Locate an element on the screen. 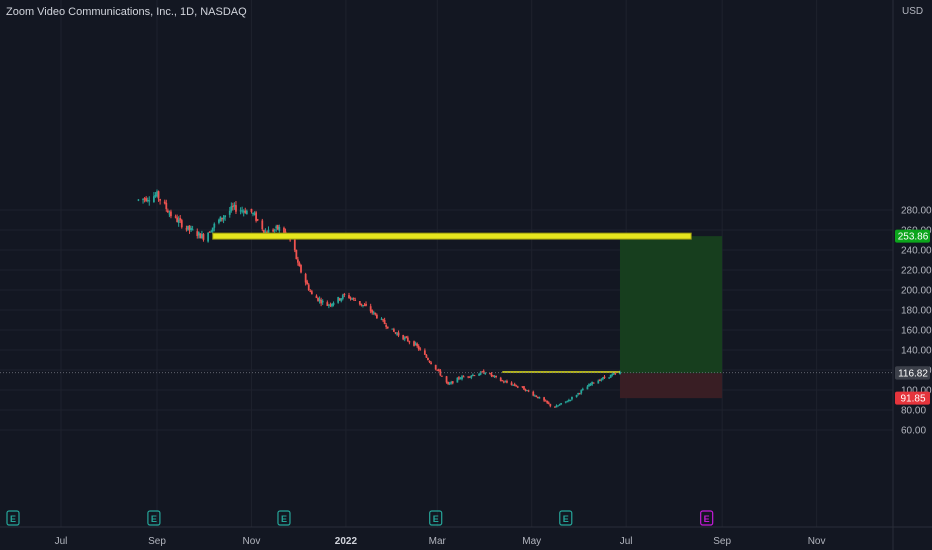 This screenshot has height=550, width=932. price-badge-bg is located at coordinates (912, 373).